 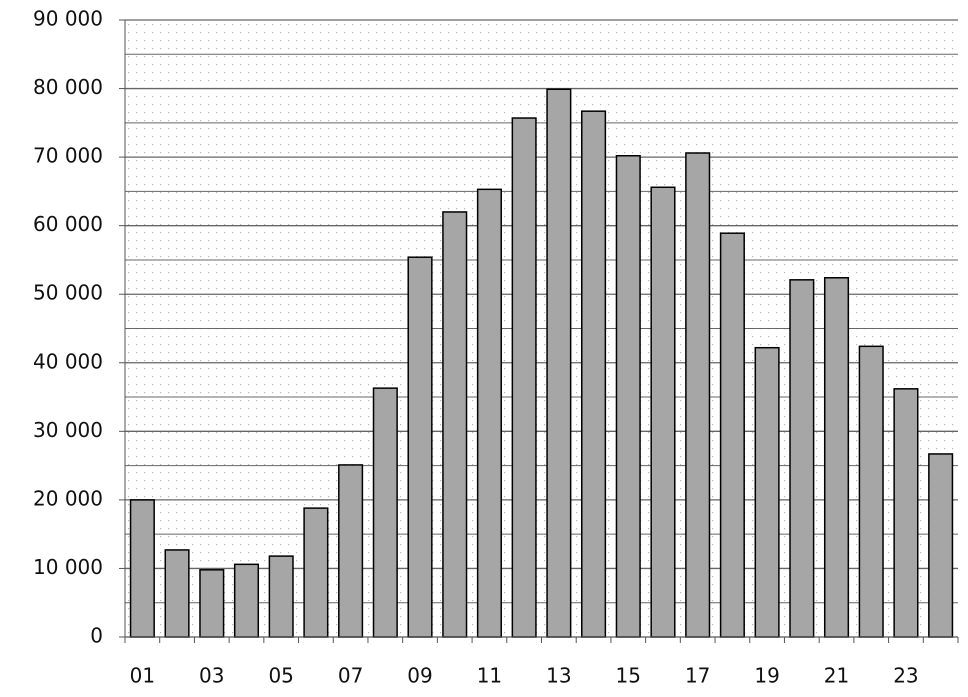 What do you see at coordinates (350, 676) in the screenshot?
I see `x-tick-label: 07` at bounding box center [350, 676].